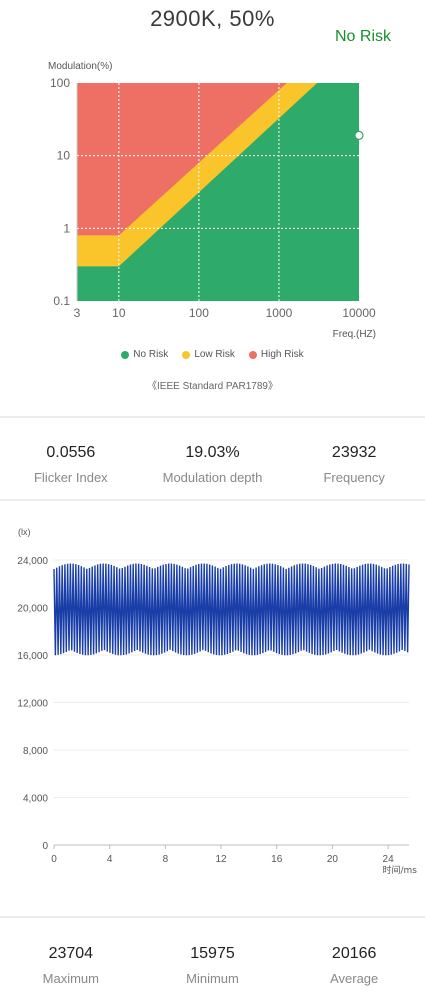 This screenshot has width=425, height=1000. I want to click on y-tick-label: 4,000, so click(35, 799).